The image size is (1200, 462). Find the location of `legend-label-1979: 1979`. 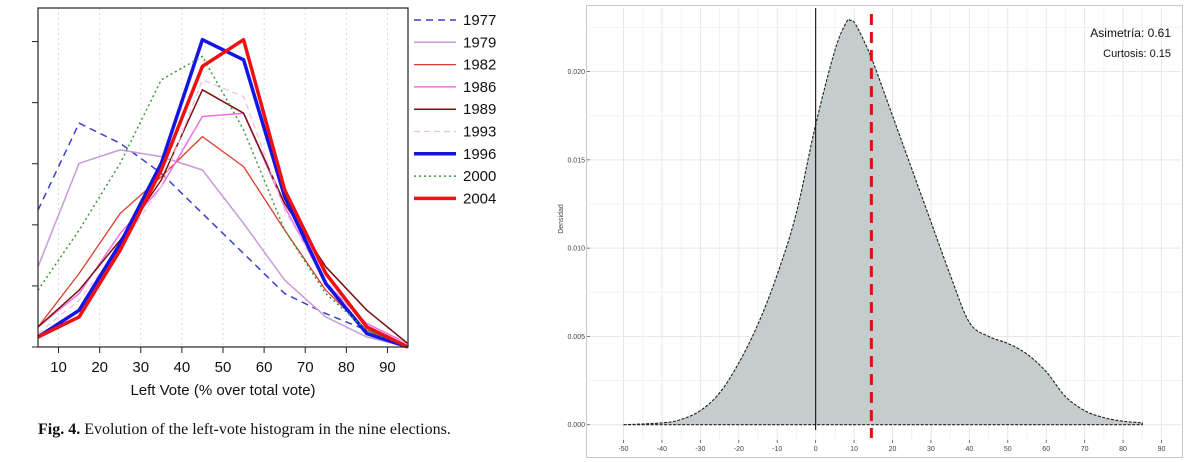

legend-label-1979: 1979 is located at coordinates (479, 42).